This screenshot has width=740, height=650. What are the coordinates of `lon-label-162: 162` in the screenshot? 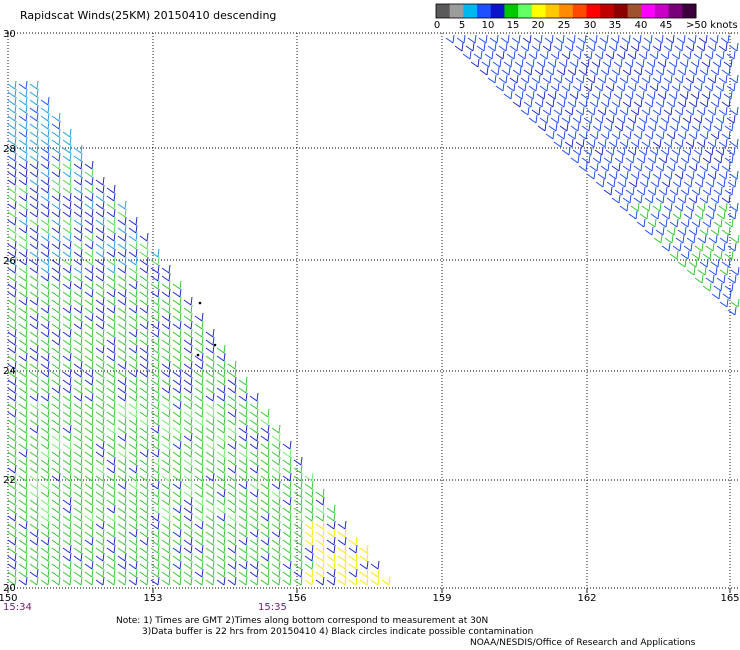 It's located at (586, 598).